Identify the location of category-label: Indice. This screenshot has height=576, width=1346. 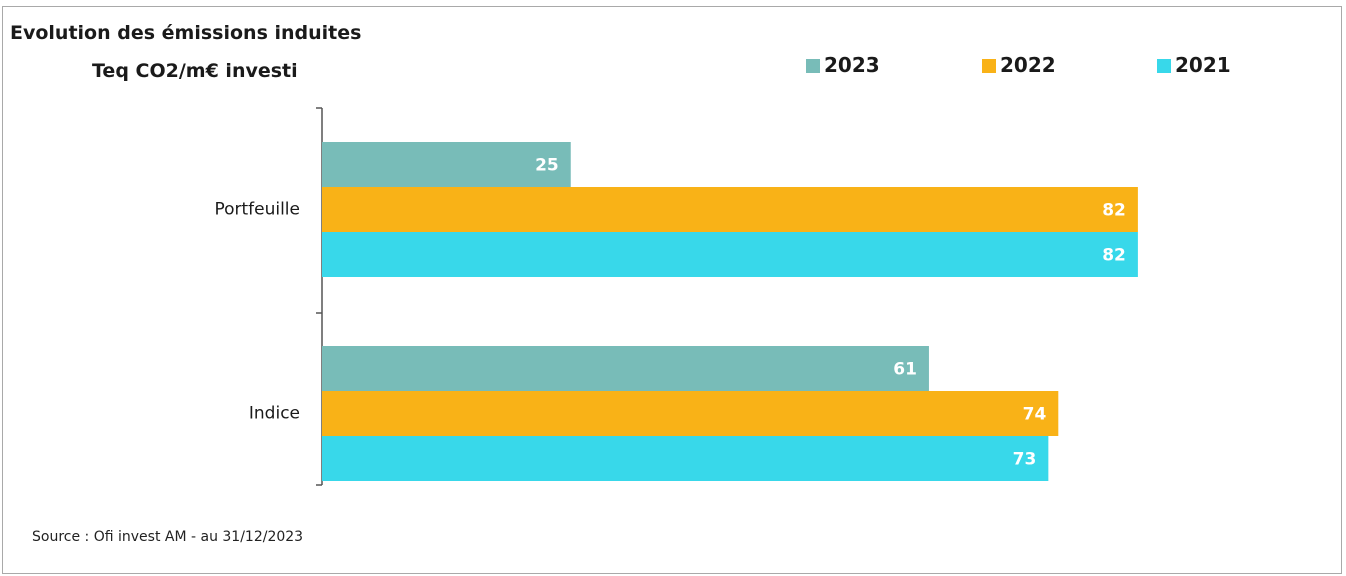
(274, 414).